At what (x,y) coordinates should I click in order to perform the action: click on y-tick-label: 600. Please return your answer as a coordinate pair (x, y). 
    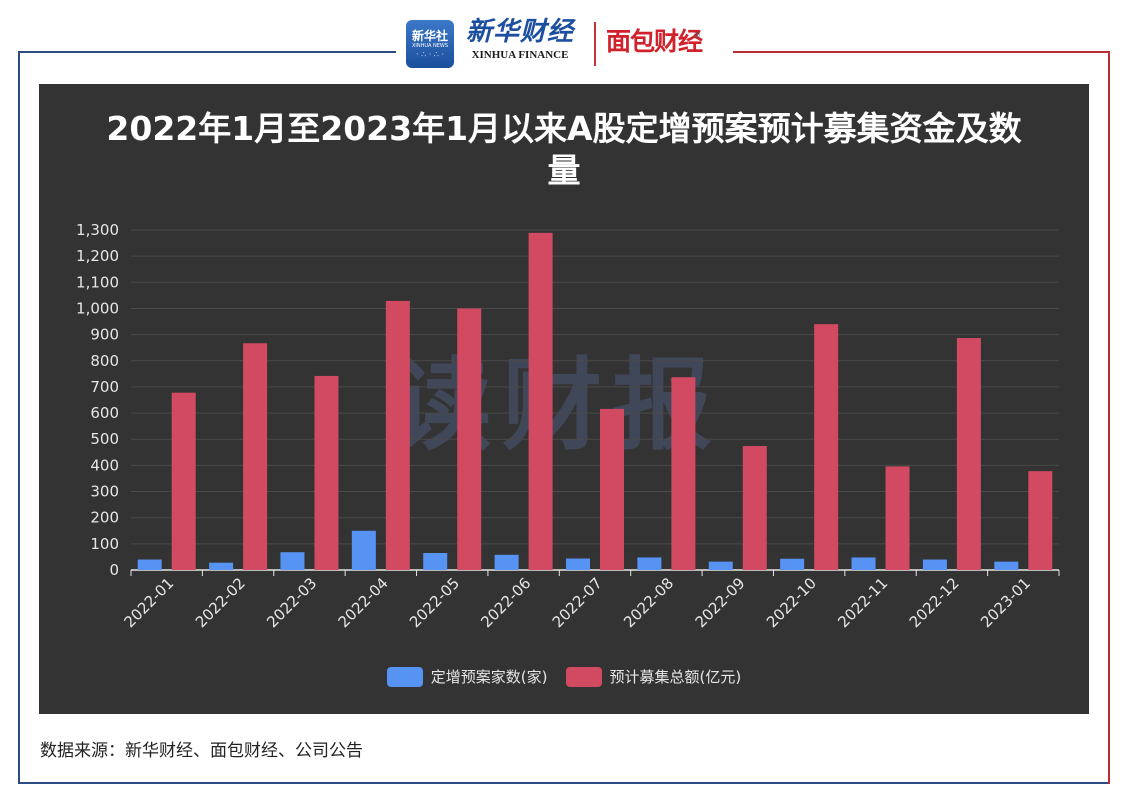
    Looking at the image, I should click on (104, 413).